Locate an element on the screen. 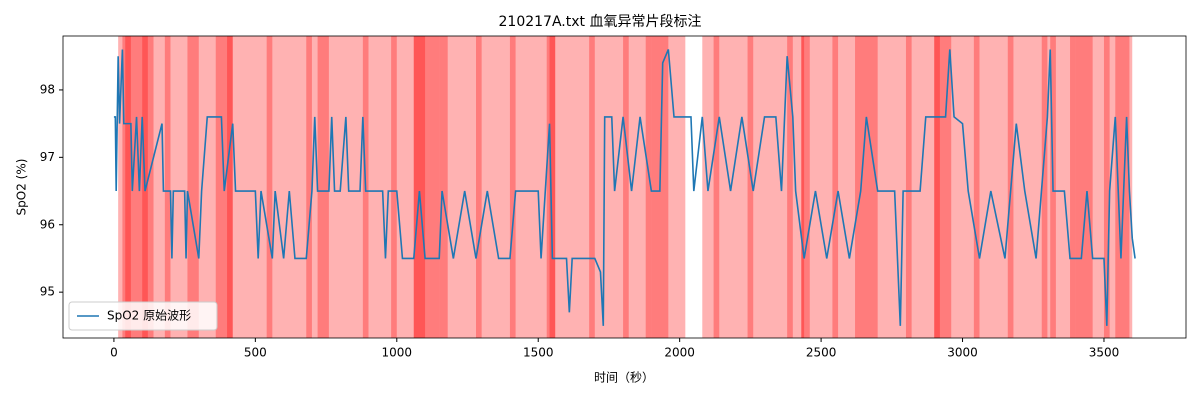 Image resolution: width=1200 pixels, height=404 pixels. y-tick-label: 95 is located at coordinates (47, 292).